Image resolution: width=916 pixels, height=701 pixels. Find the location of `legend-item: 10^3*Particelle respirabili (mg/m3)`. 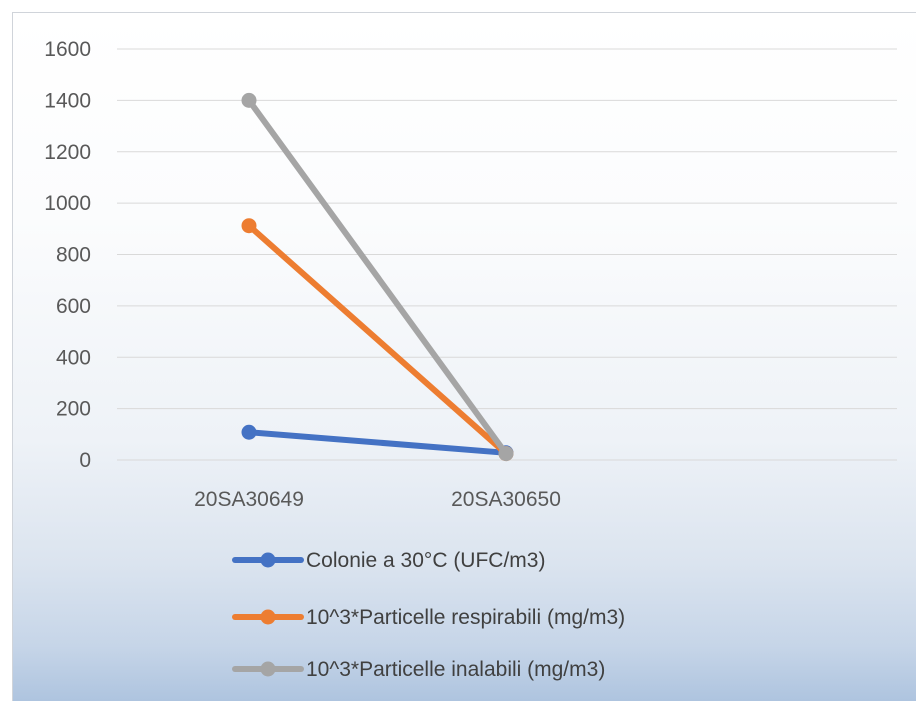

legend-item: 10^3*Particelle respirabili (mg/m3) is located at coordinates (428, 617).